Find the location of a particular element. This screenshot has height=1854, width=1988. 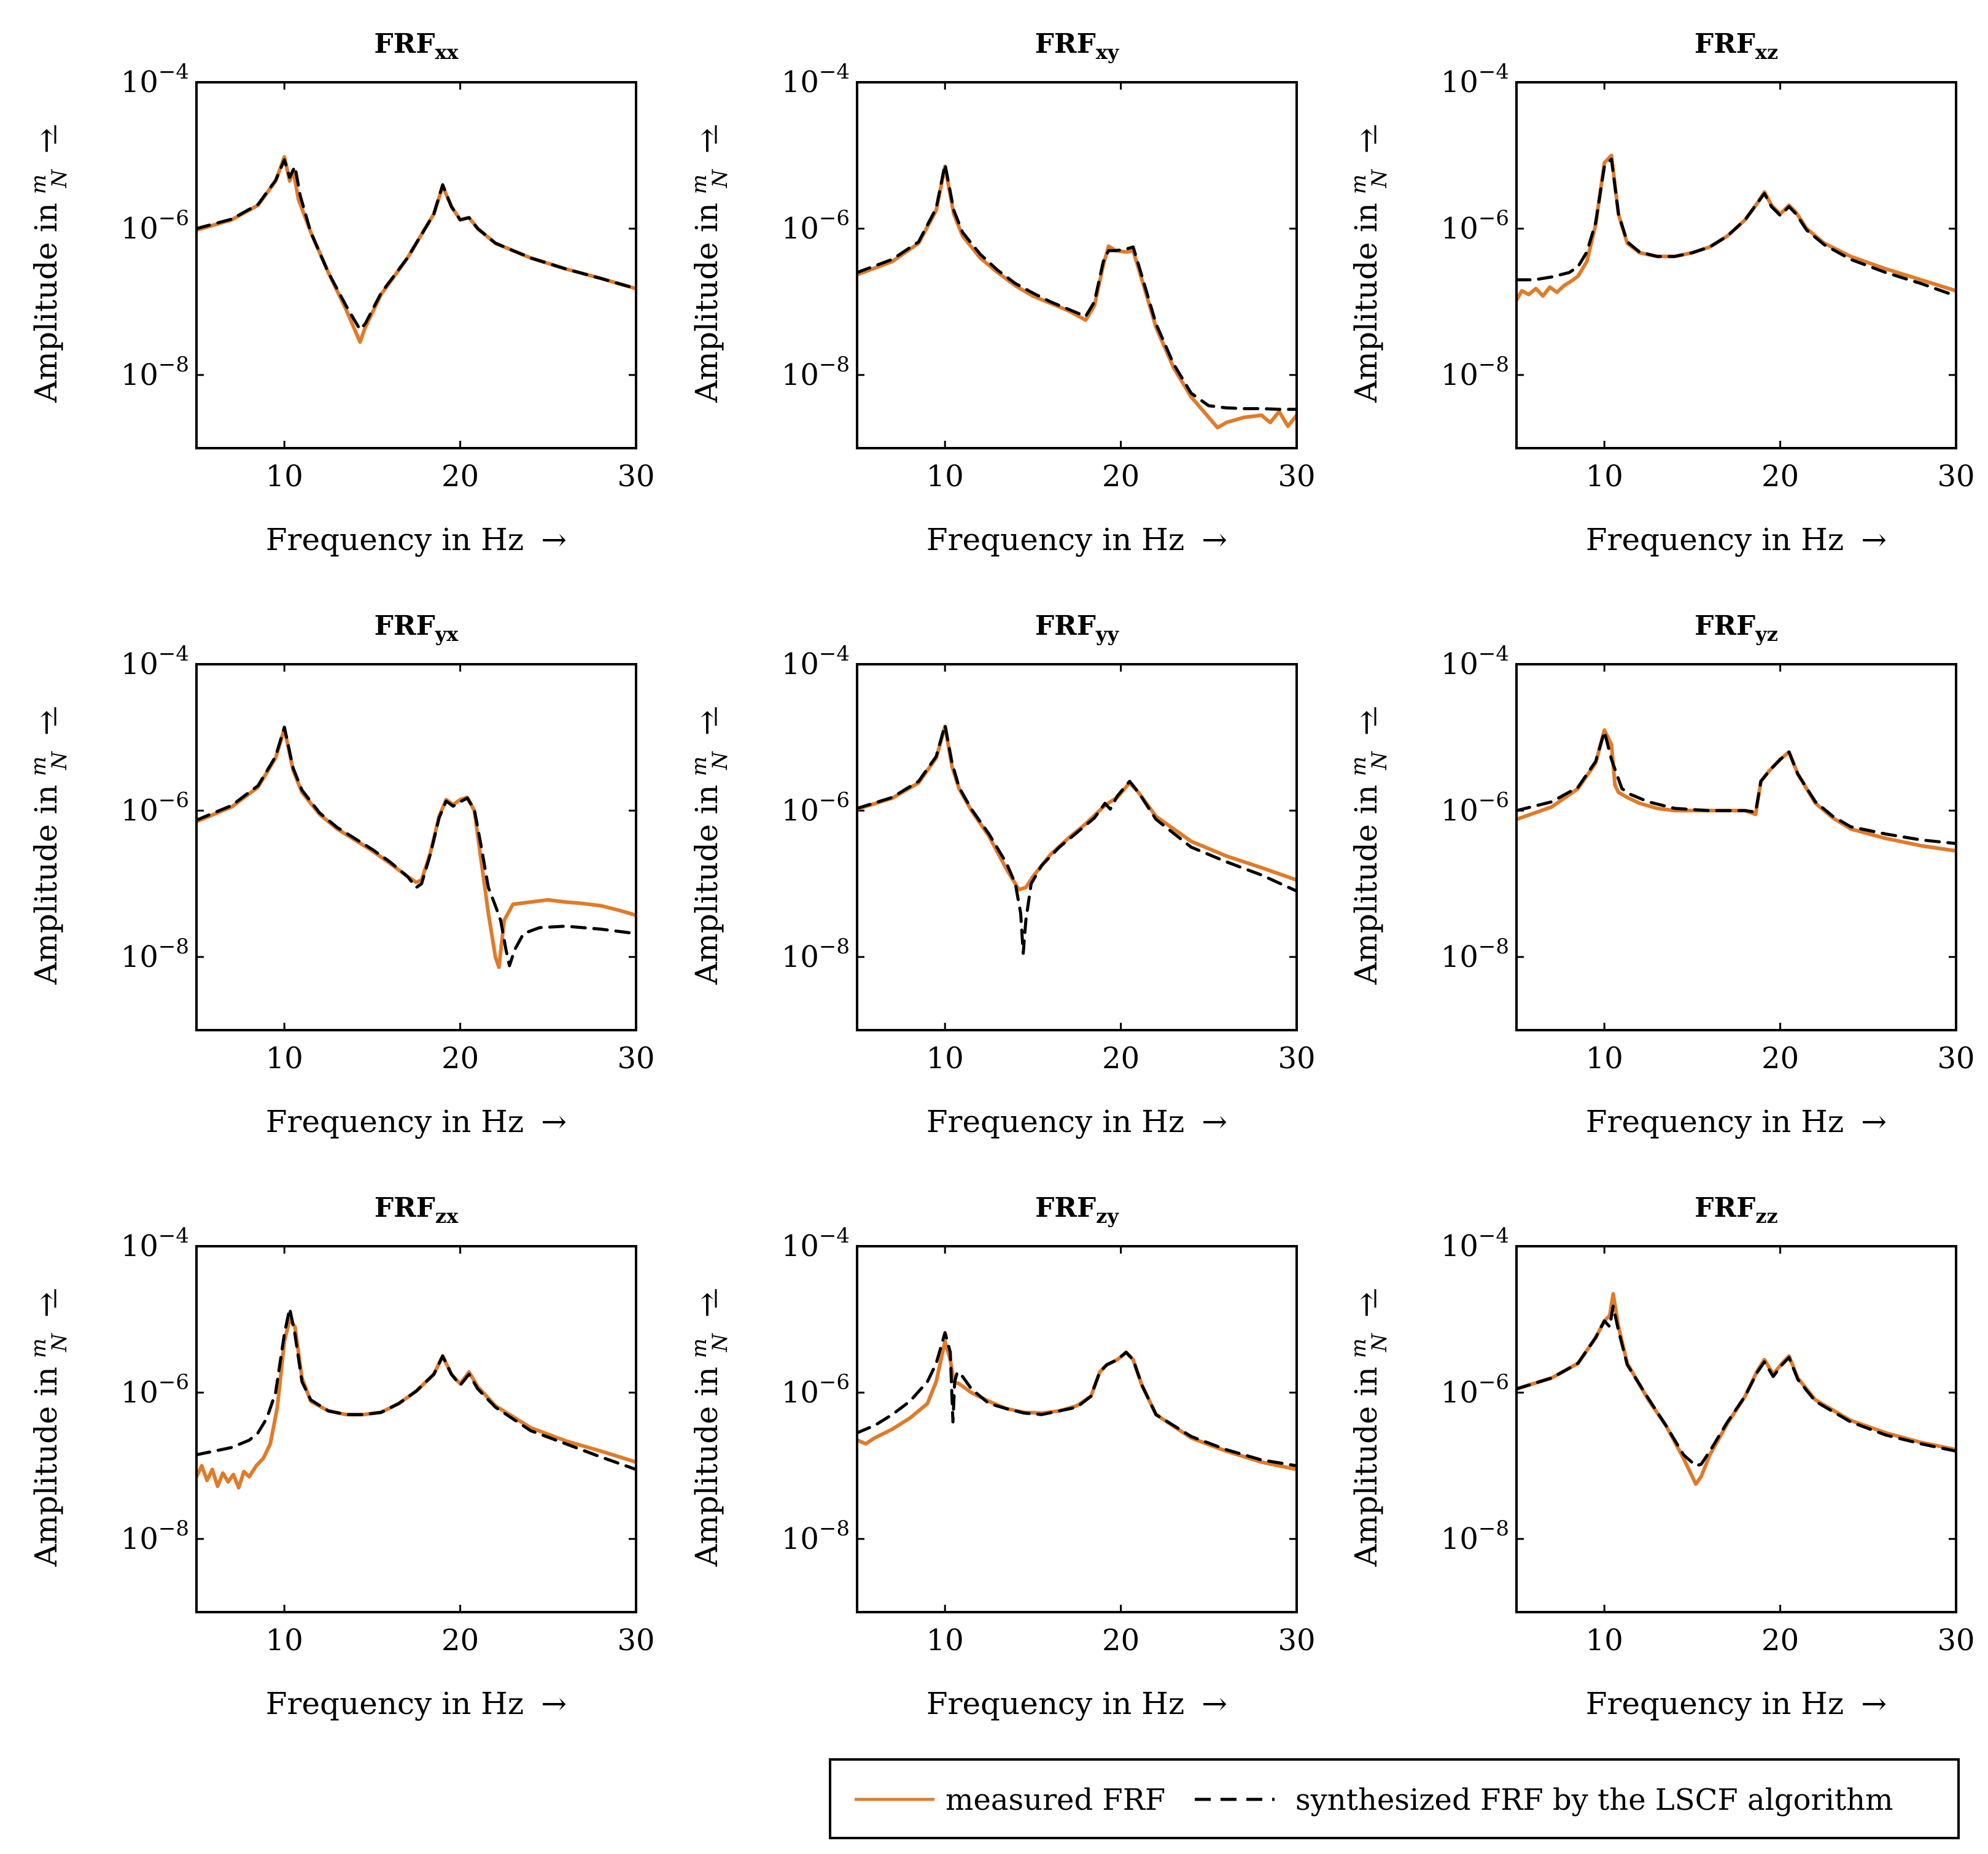

panel-title: FRFyx is located at coordinates (417, 628).